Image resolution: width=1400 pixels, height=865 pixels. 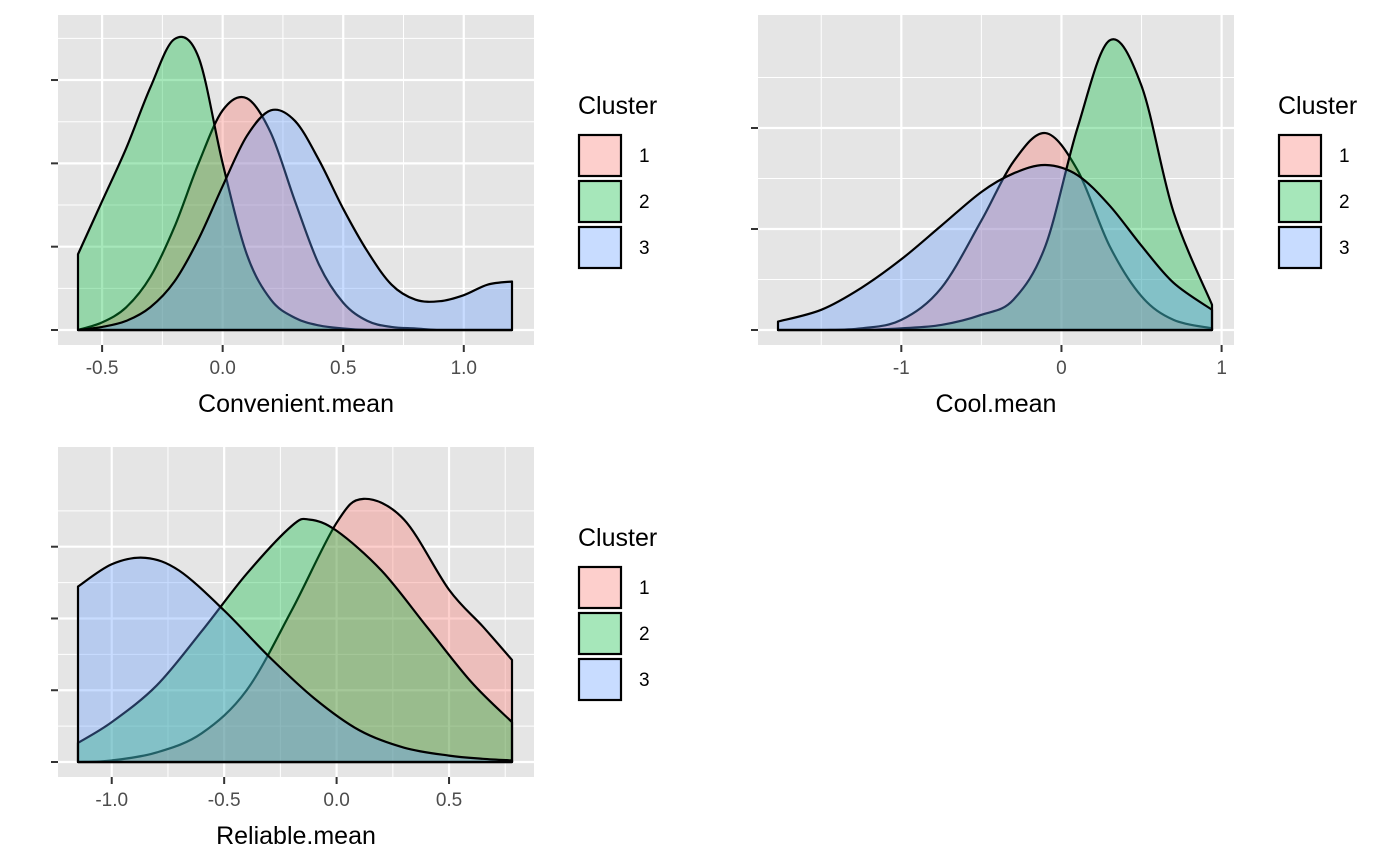 I want to click on x-tick-label: 1, so click(x=1221, y=368).